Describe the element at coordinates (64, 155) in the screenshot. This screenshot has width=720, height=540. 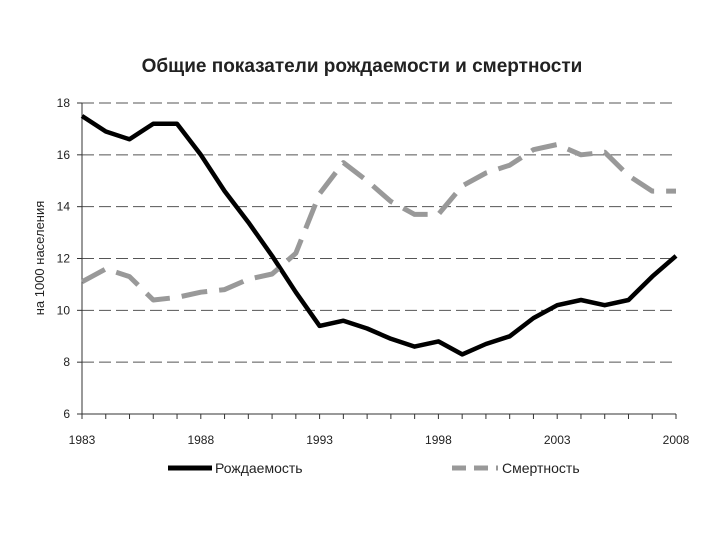
I see `y-tick-label: 16` at that location.